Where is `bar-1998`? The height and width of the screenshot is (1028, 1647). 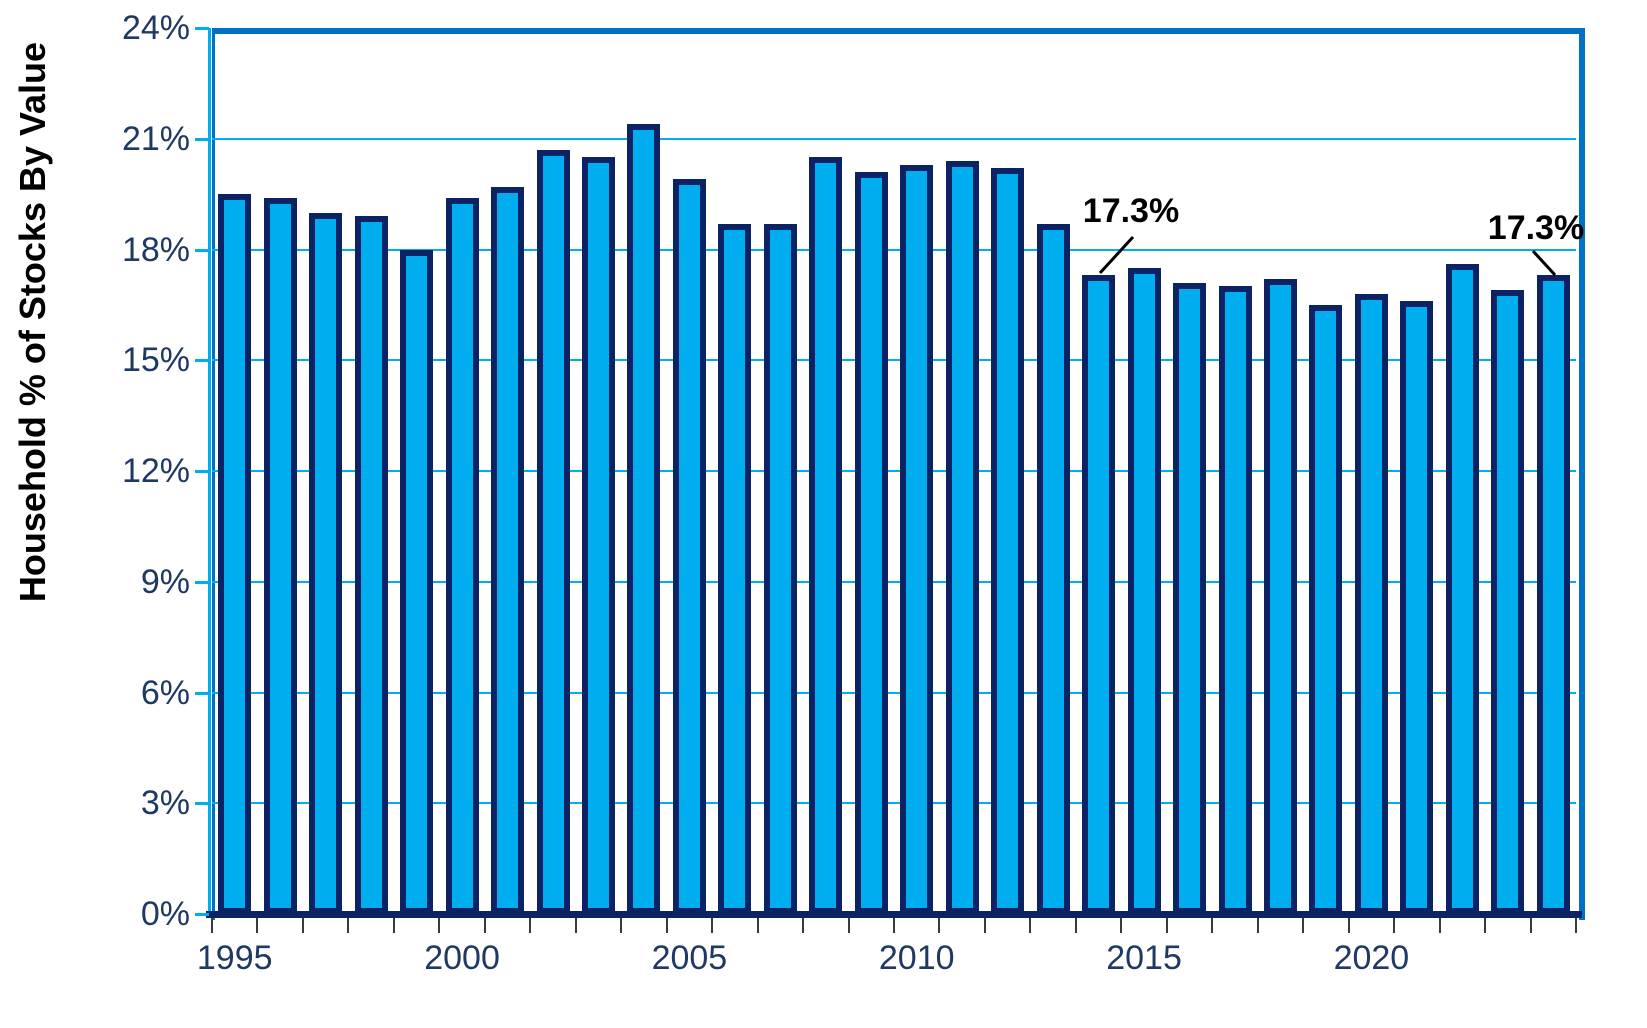 bar-1998 is located at coordinates (371, 565).